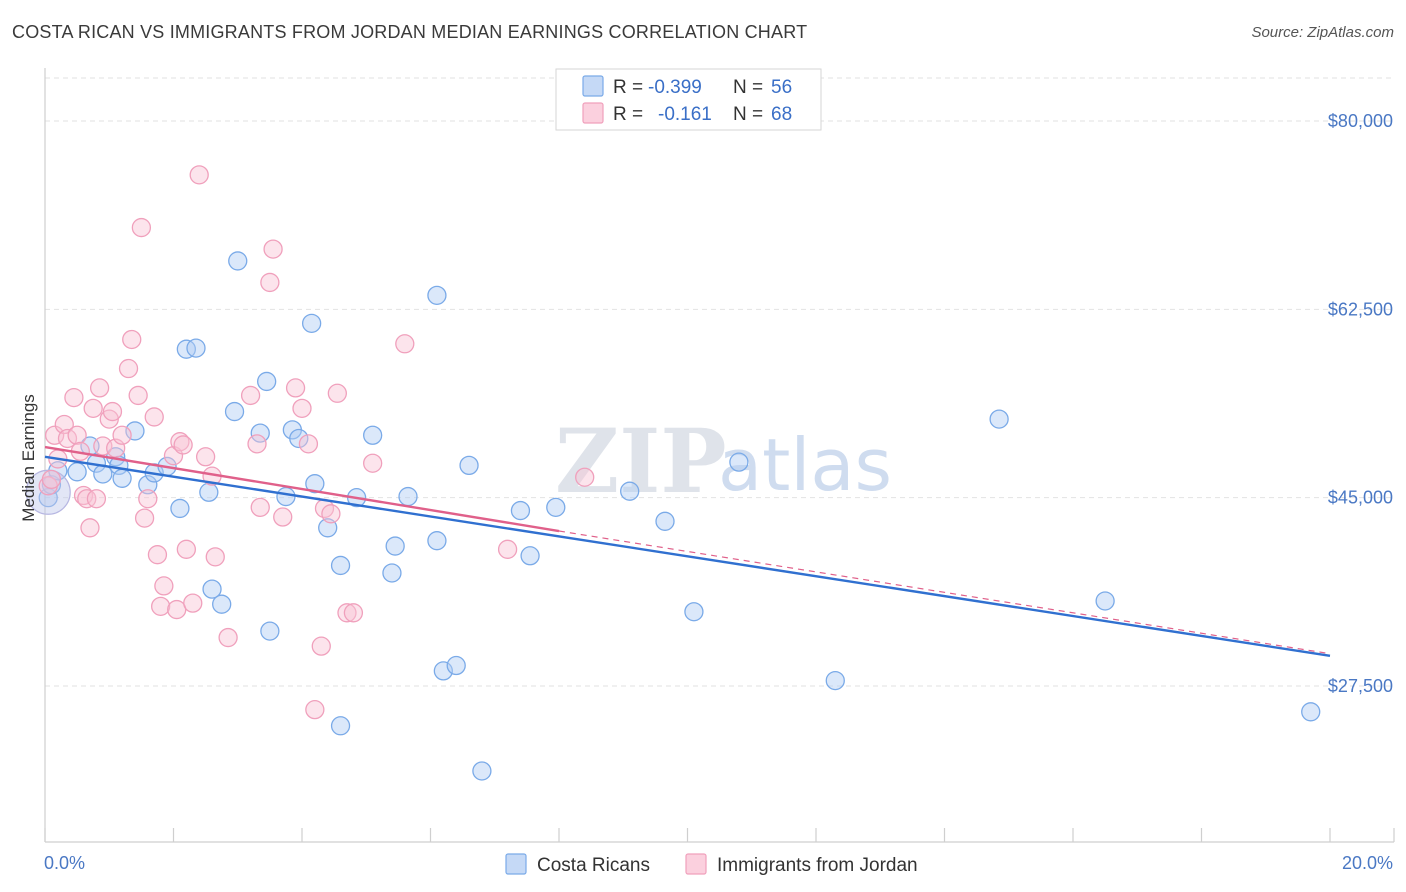 The height and width of the screenshot is (892, 1406). I want to click on legend-swatch-costa-ricans, so click(593, 86).